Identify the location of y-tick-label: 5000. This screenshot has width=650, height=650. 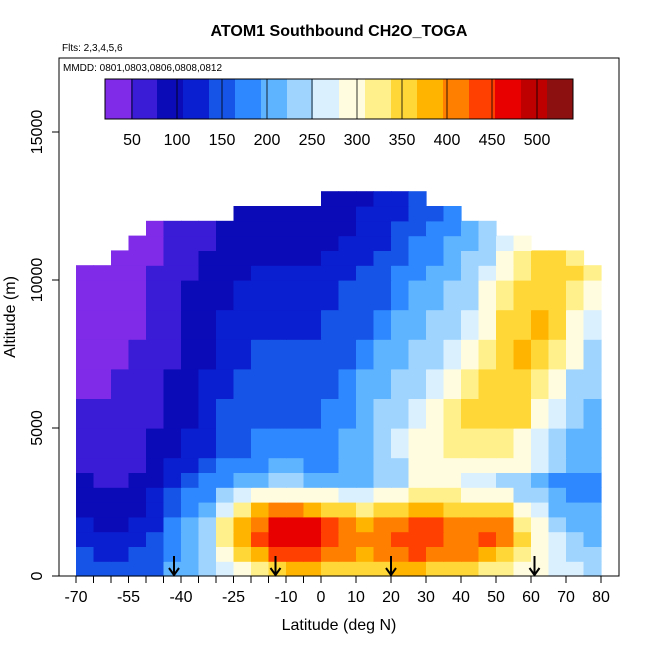
(37, 428).